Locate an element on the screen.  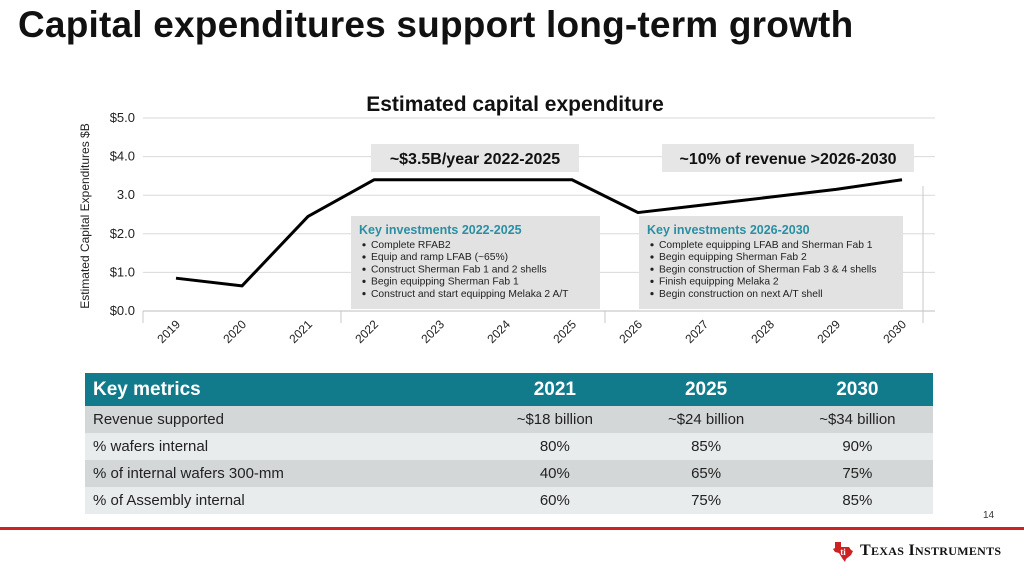
x-tick-label: 2021 is located at coordinates (300, 331).